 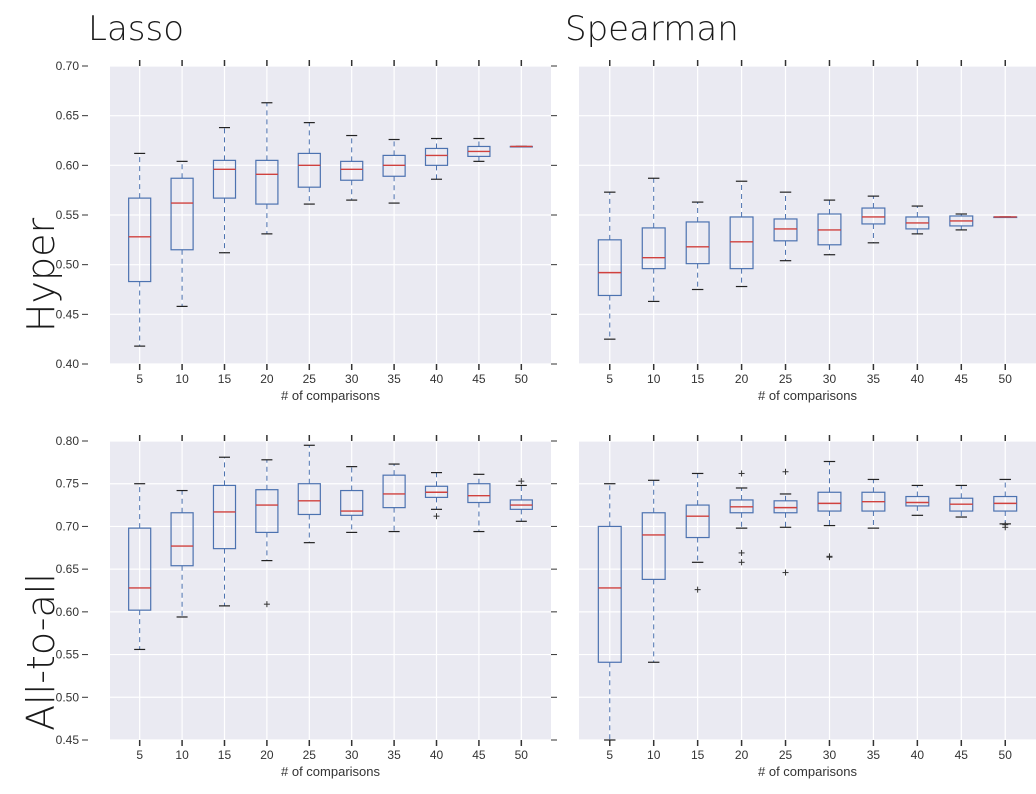 I want to click on row-title-all-to-all: All-to-all, so click(x=41, y=652).